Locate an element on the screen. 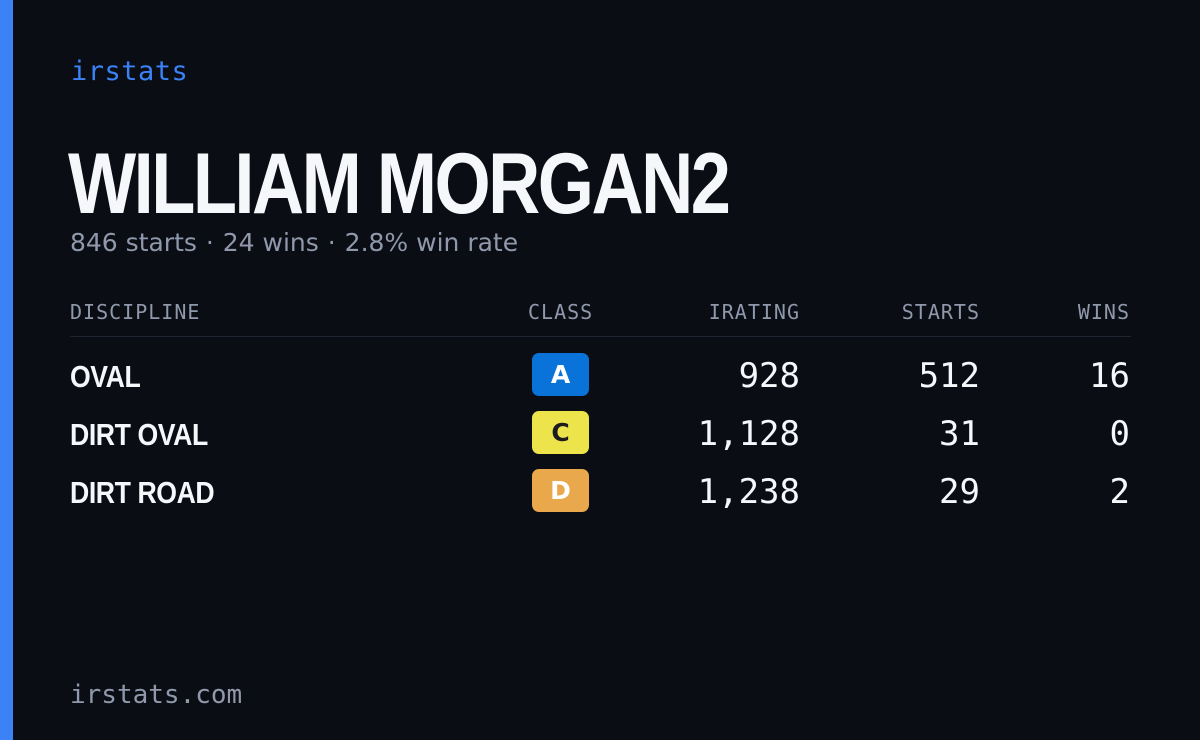 The width and height of the screenshot is (1200, 740). header-wins: WINS is located at coordinates (1103, 312).